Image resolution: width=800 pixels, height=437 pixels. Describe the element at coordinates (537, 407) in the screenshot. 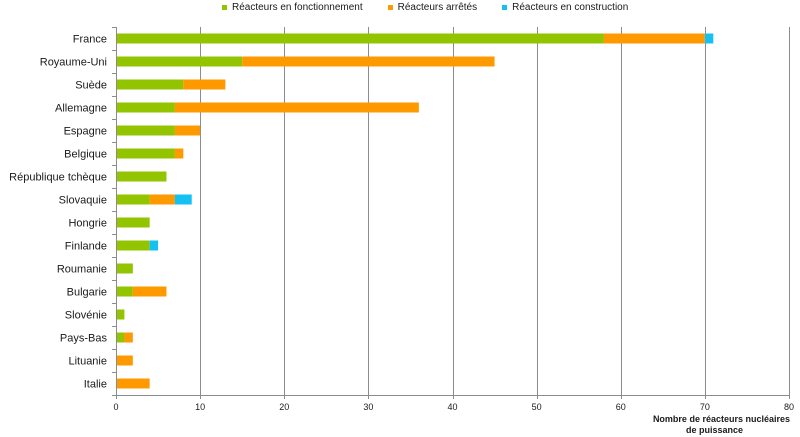

I see `x-tick-label-50: 50` at that location.